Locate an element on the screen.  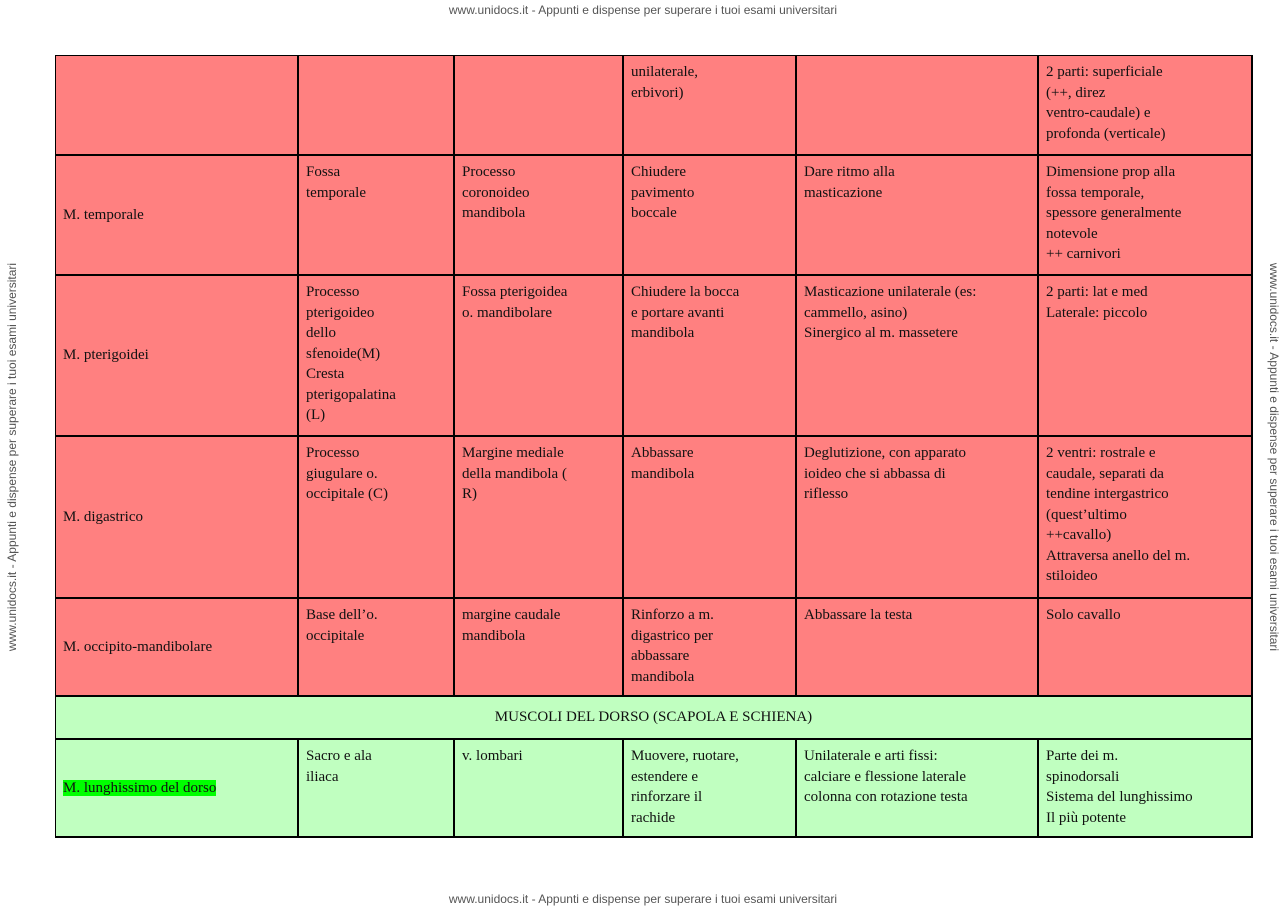
table-cell: Abbassare mandibola is located at coordinates (709, 517).